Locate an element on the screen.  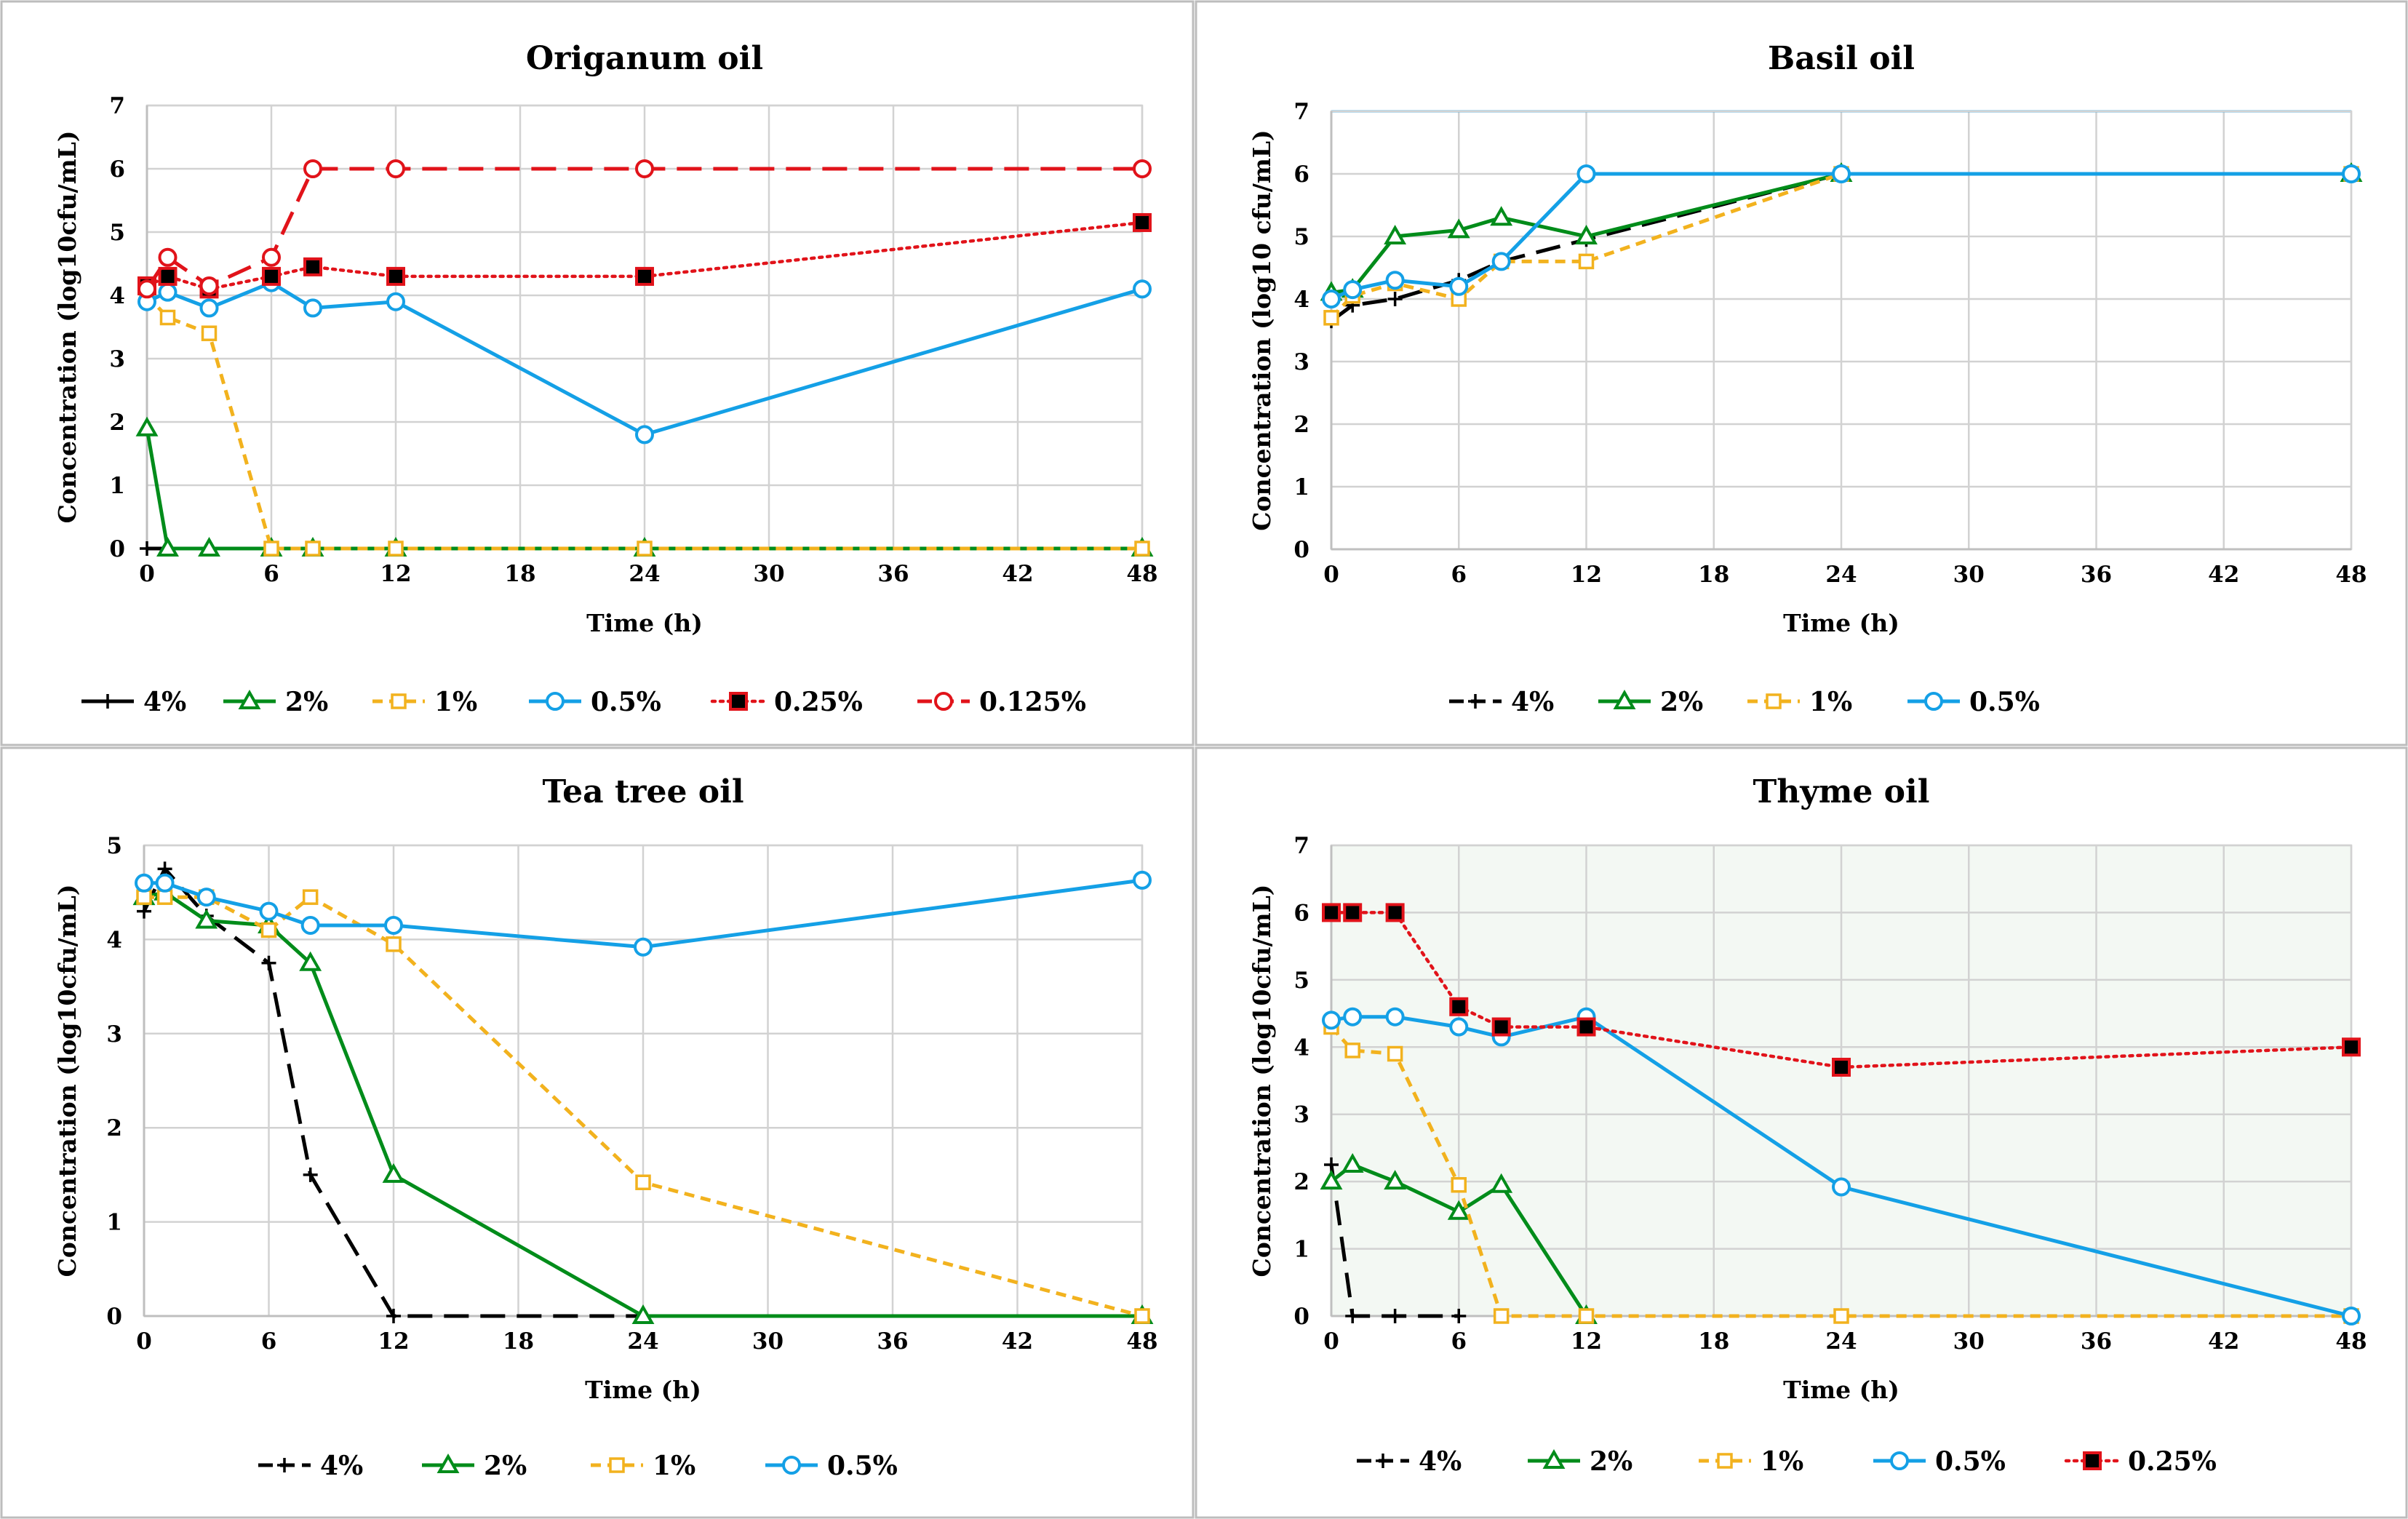
y-tick-label: 1 is located at coordinates (1301, 1250).